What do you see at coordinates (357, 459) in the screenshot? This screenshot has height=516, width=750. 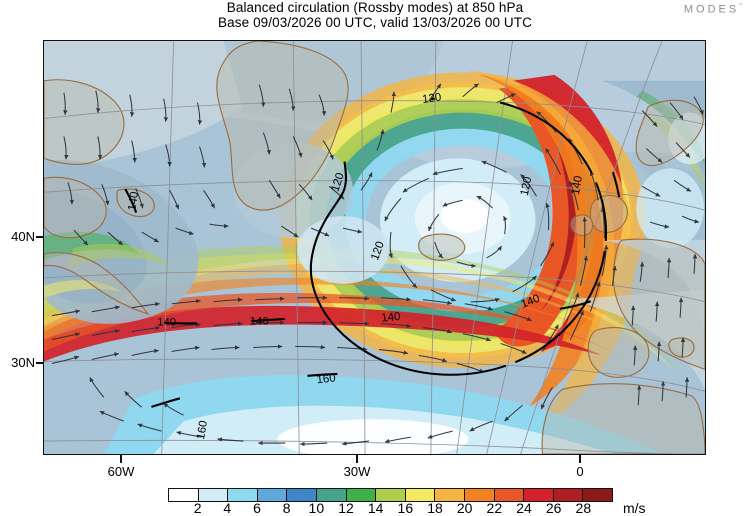 I see `xtick-mark-30w` at bounding box center [357, 459].